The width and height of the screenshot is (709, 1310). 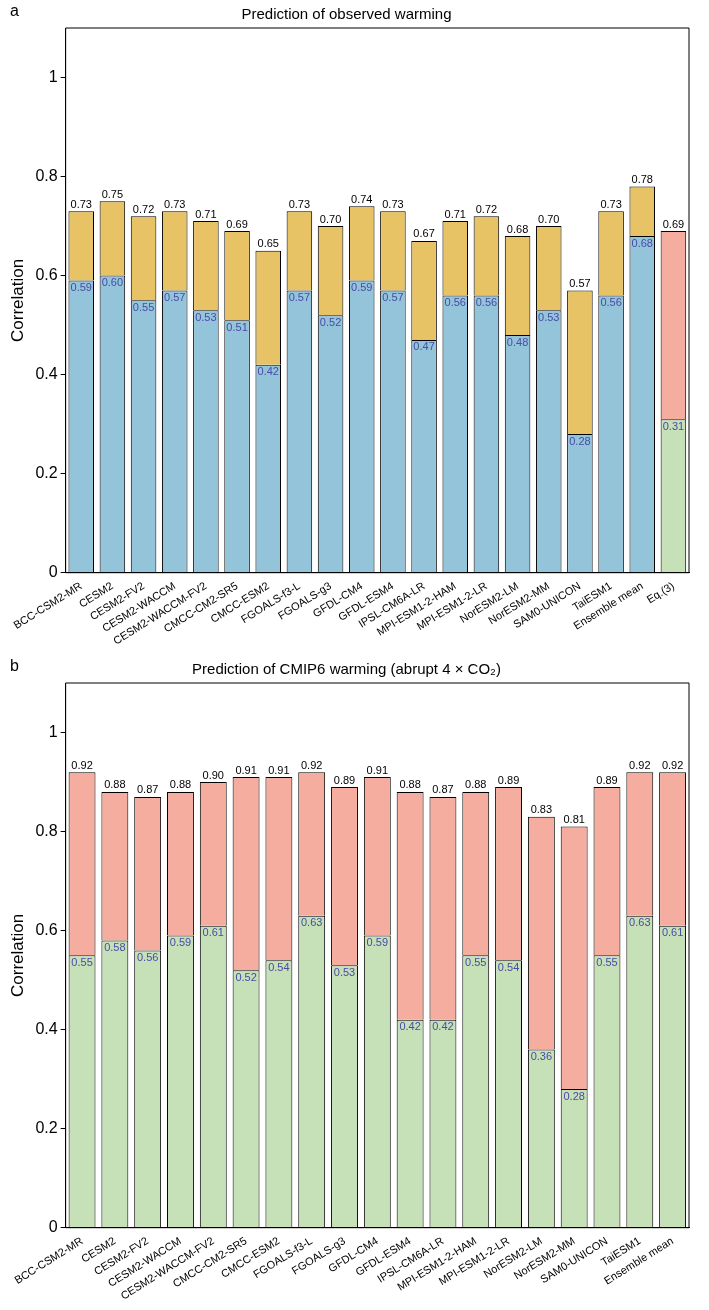 What do you see at coordinates (237, 326) in the screenshot?
I see `data-label: 0.51` at bounding box center [237, 326].